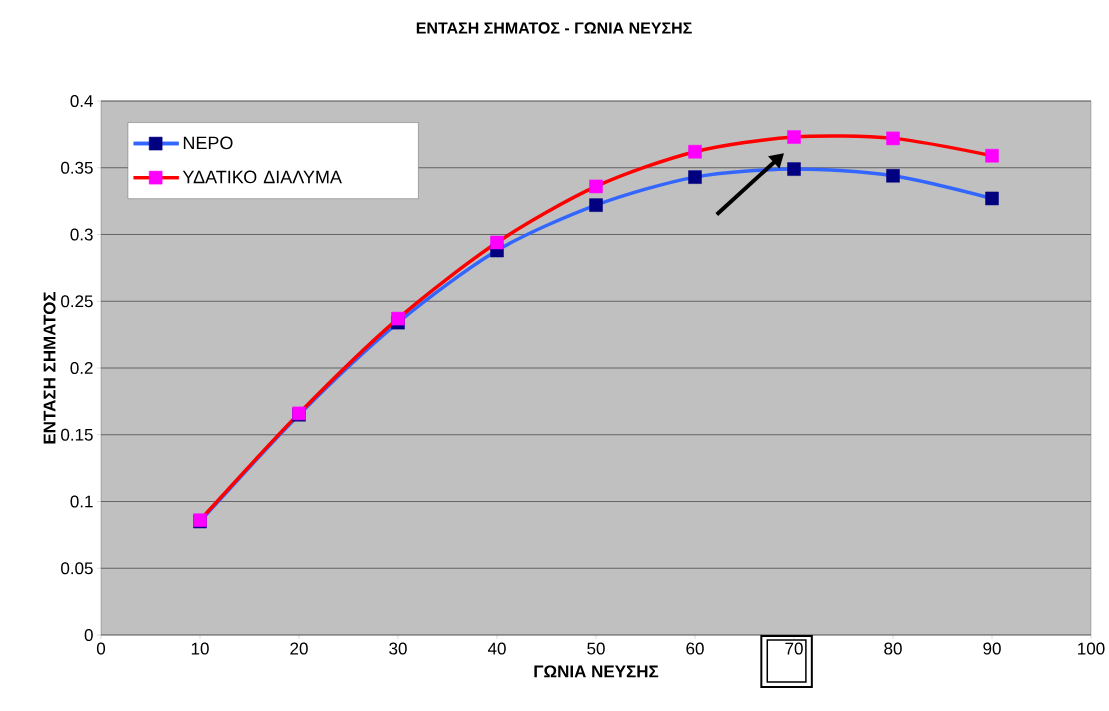 This screenshot has width=1109, height=711. Describe the element at coordinates (794, 648) in the screenshot. I see `x-tick-label: 70` at that location.